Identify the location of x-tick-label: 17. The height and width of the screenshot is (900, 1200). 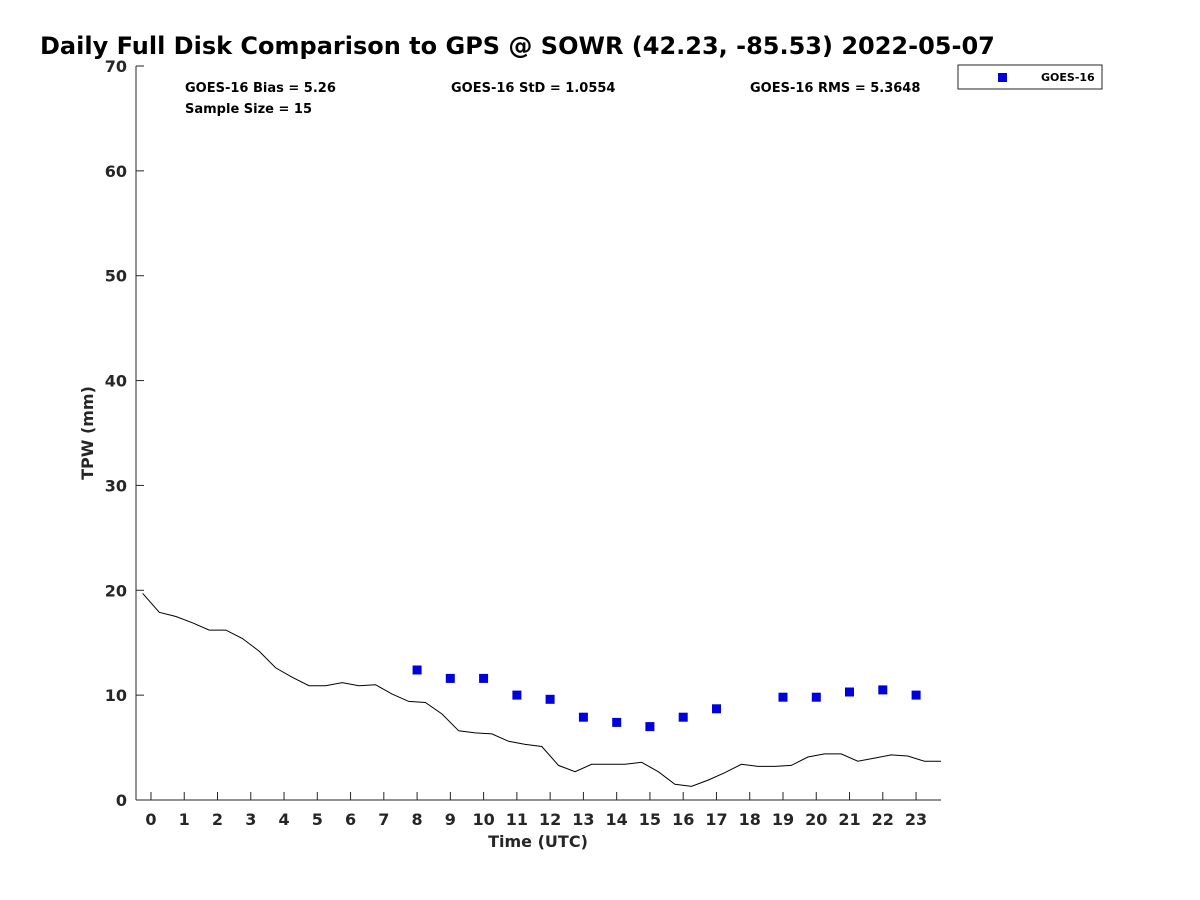
(716, 819).